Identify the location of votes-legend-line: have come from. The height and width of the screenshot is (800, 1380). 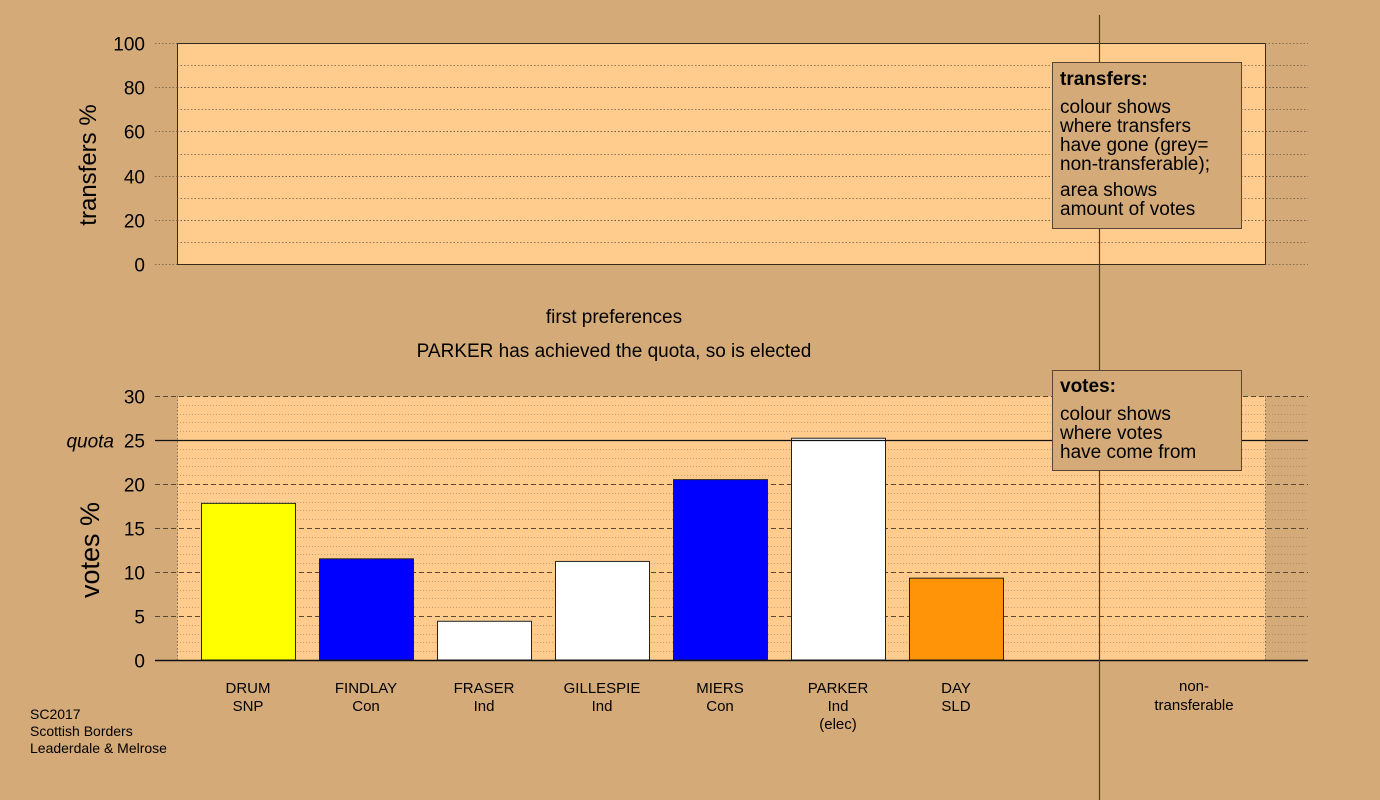
(1128, 452).